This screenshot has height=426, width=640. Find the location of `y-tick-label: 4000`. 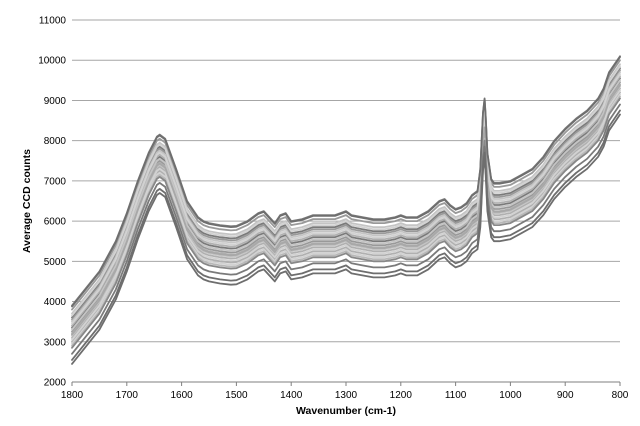

y-tick-label: 4000 is located at coordinates (55, 302).